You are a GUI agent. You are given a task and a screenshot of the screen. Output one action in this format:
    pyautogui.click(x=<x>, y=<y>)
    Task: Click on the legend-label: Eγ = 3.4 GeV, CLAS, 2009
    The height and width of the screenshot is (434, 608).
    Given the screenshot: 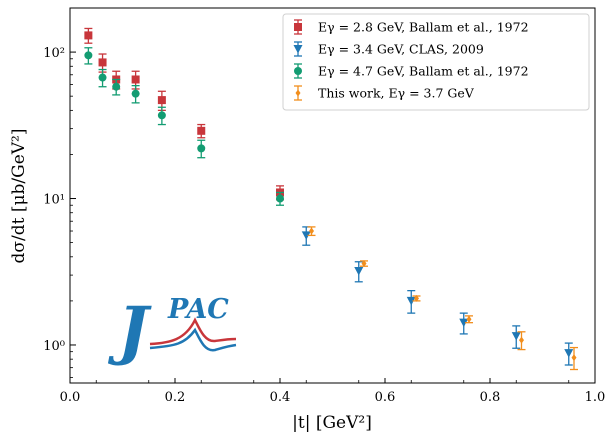 What is the action you would take?
    pyautogui.click(x=401, y=49)
    